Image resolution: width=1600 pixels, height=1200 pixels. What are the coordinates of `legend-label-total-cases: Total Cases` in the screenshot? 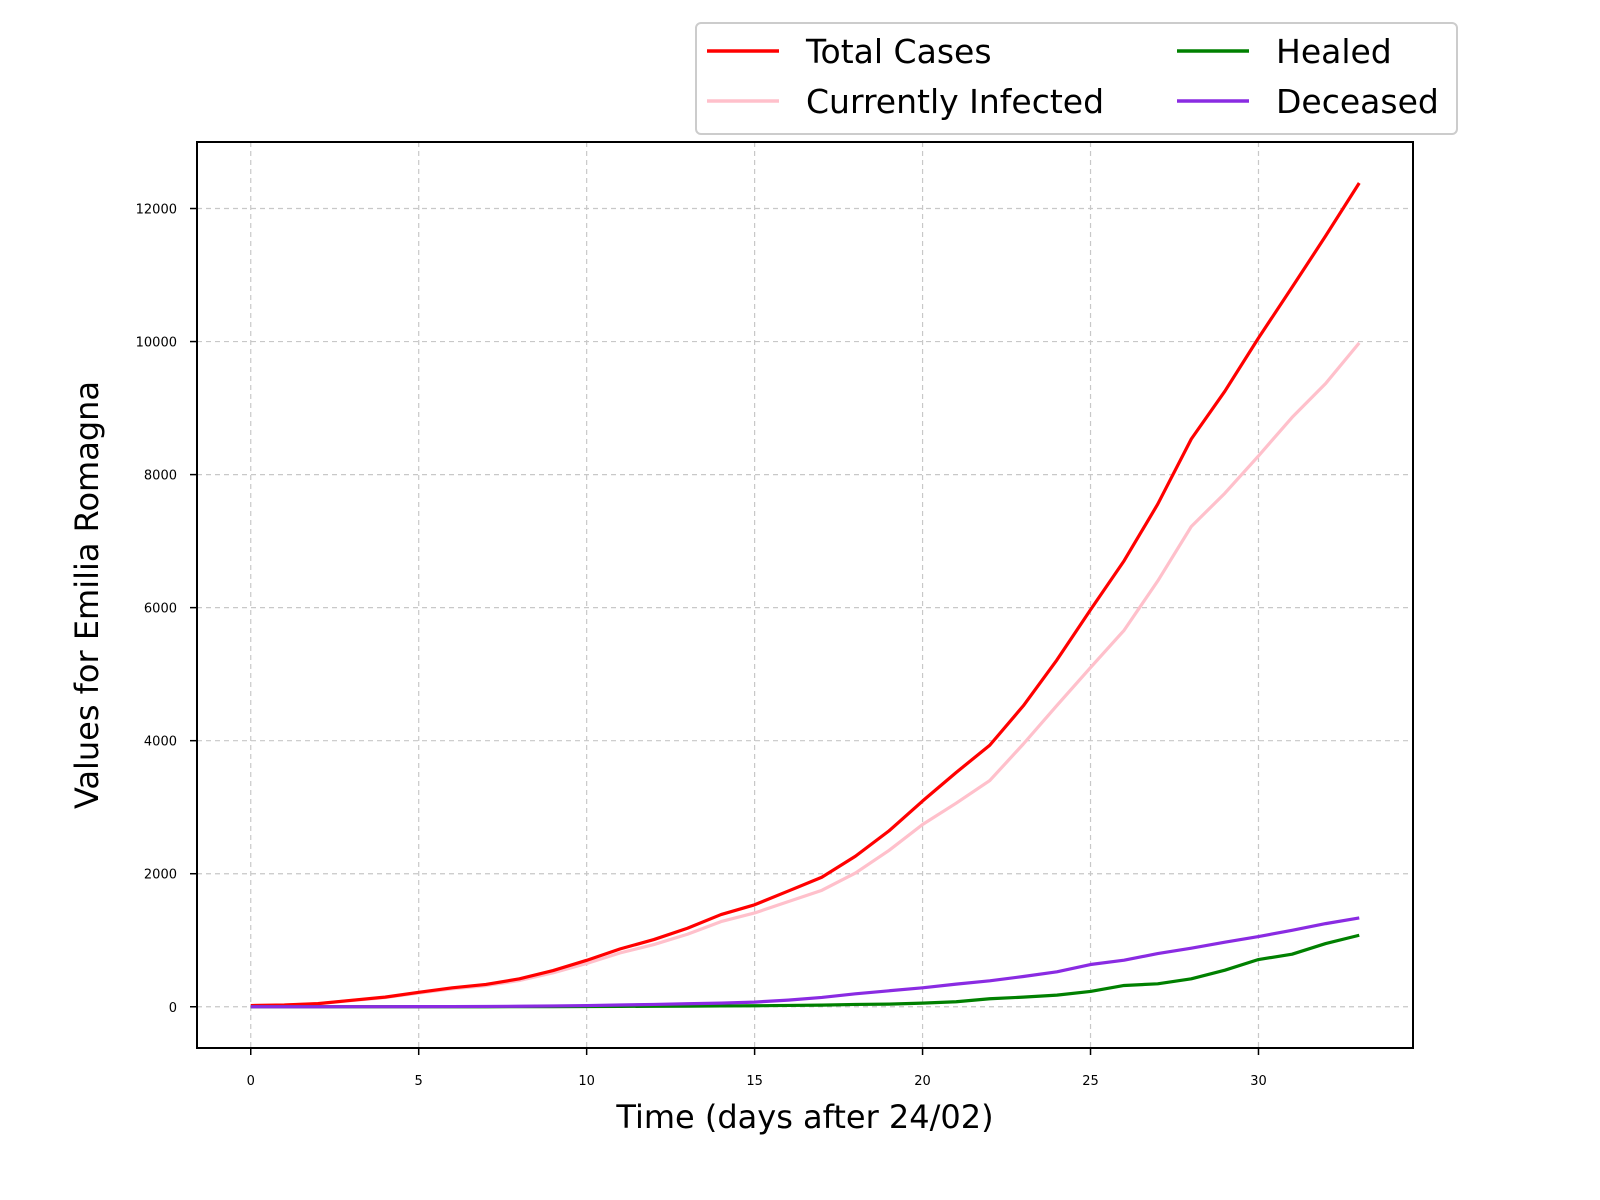 It's located at (898, 51).